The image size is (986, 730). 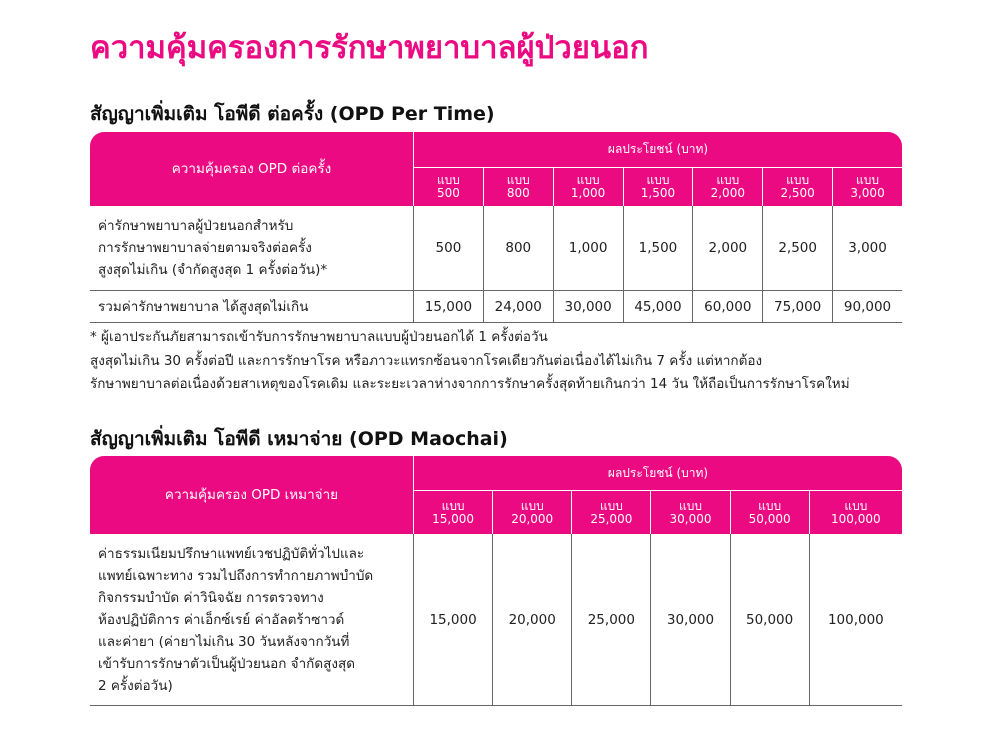 I want to click on benefit-value: 24,000, so click(x=517, y=307).